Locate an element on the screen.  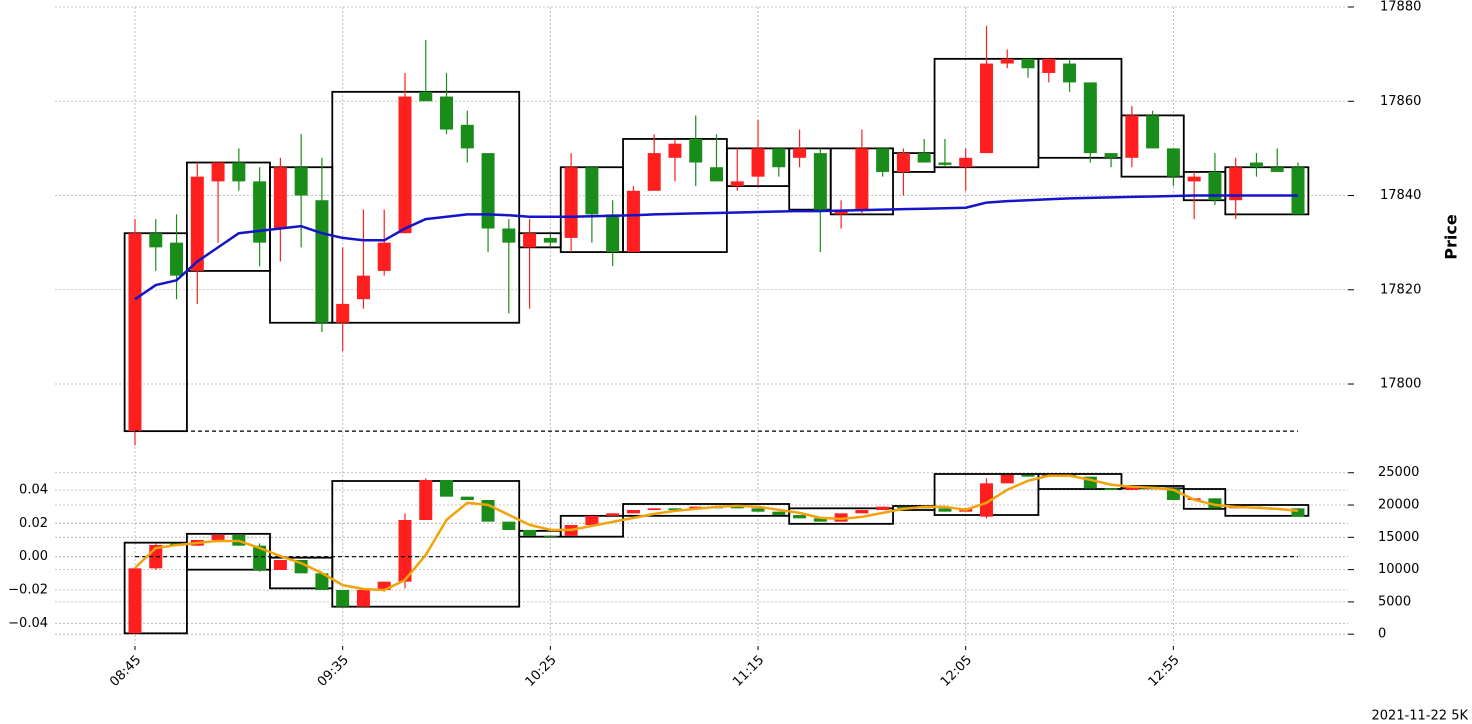
y-tick-label: −0.02 is located at coordinates (28, 590).